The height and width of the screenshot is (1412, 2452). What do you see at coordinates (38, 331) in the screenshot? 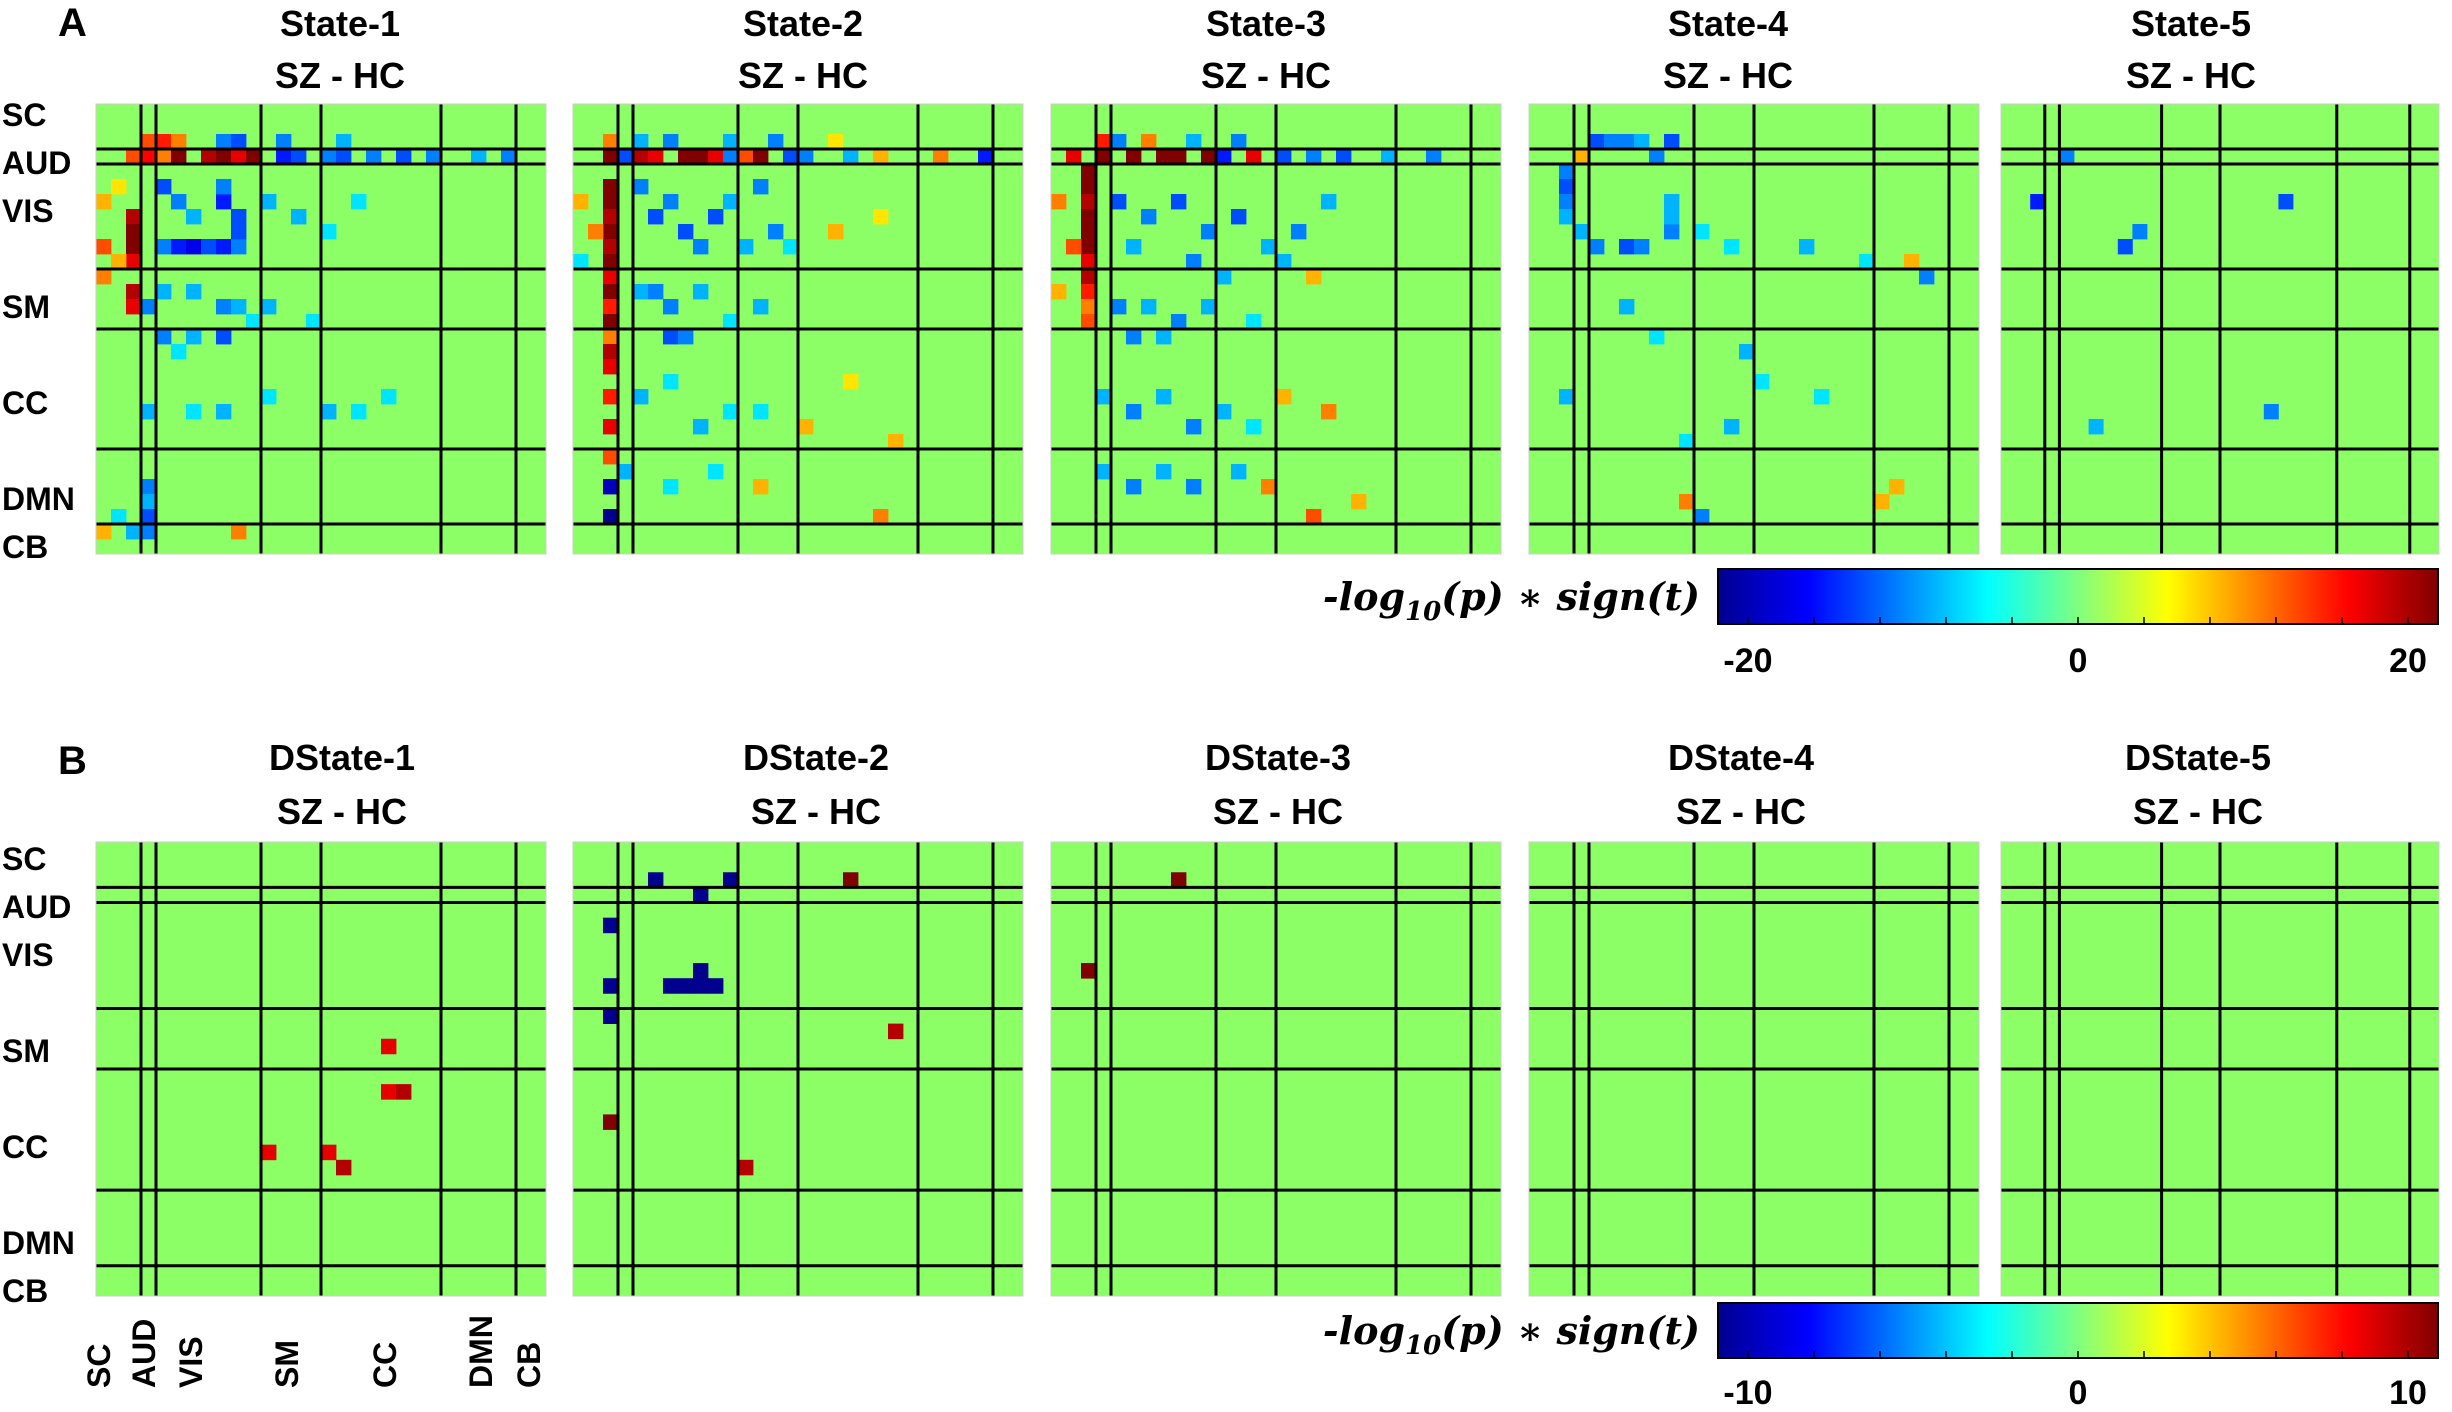
I see `panel-a-row-labels: SC AUD VIS SM CC DMN CB` at bounding box center [38, 331].